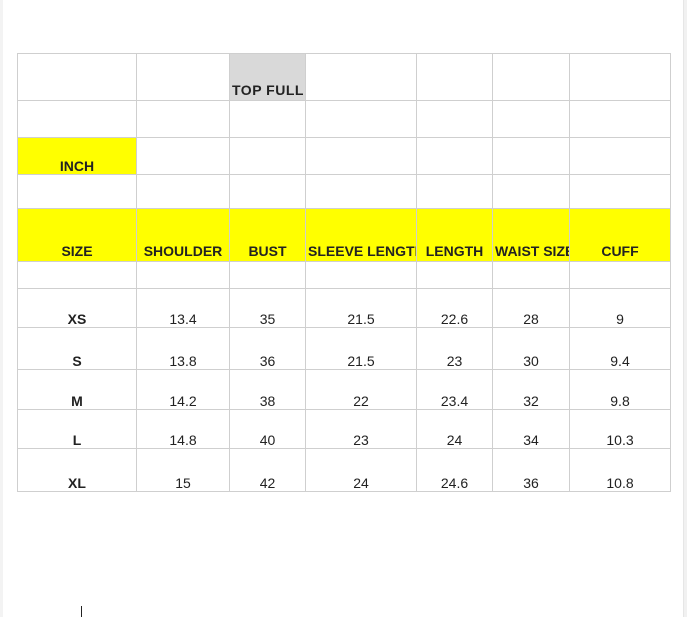 The height and width of the screenshot is (617, 687). What do you see at coordinates (531, 429) in the screenshot?
I see `waist-size-cell: 34` at bounding box center [531, 429].